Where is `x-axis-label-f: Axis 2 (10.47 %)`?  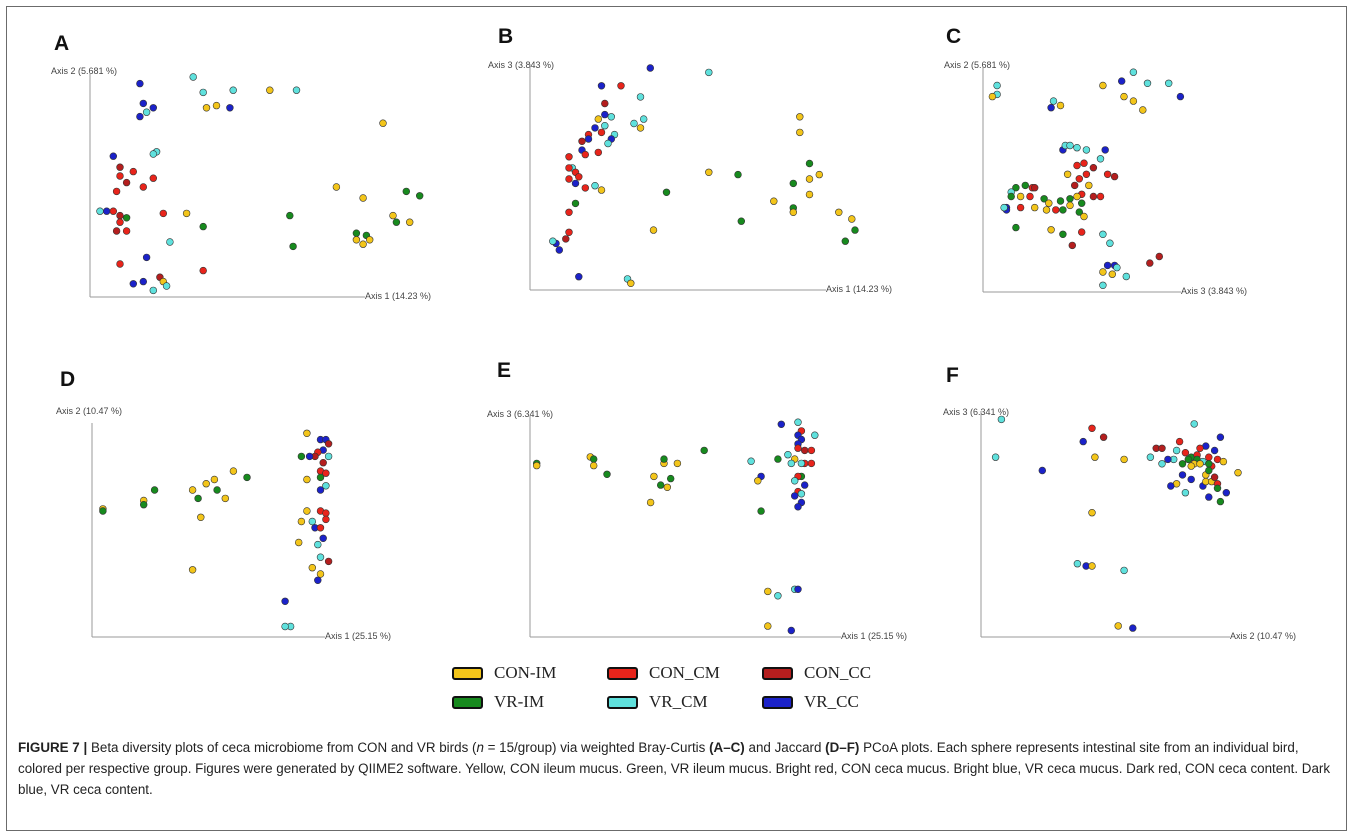 x-axis-label-f: Axis 2 (10.47 %) is located at coordinates (1263, 636).